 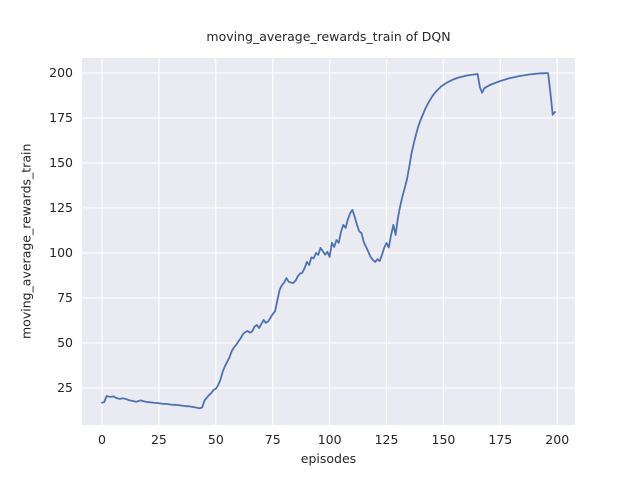 What do you see at coordinates (61, 207) in the screenshot?
I see `y-tick-label: 125` at bounding box center [61, 207].